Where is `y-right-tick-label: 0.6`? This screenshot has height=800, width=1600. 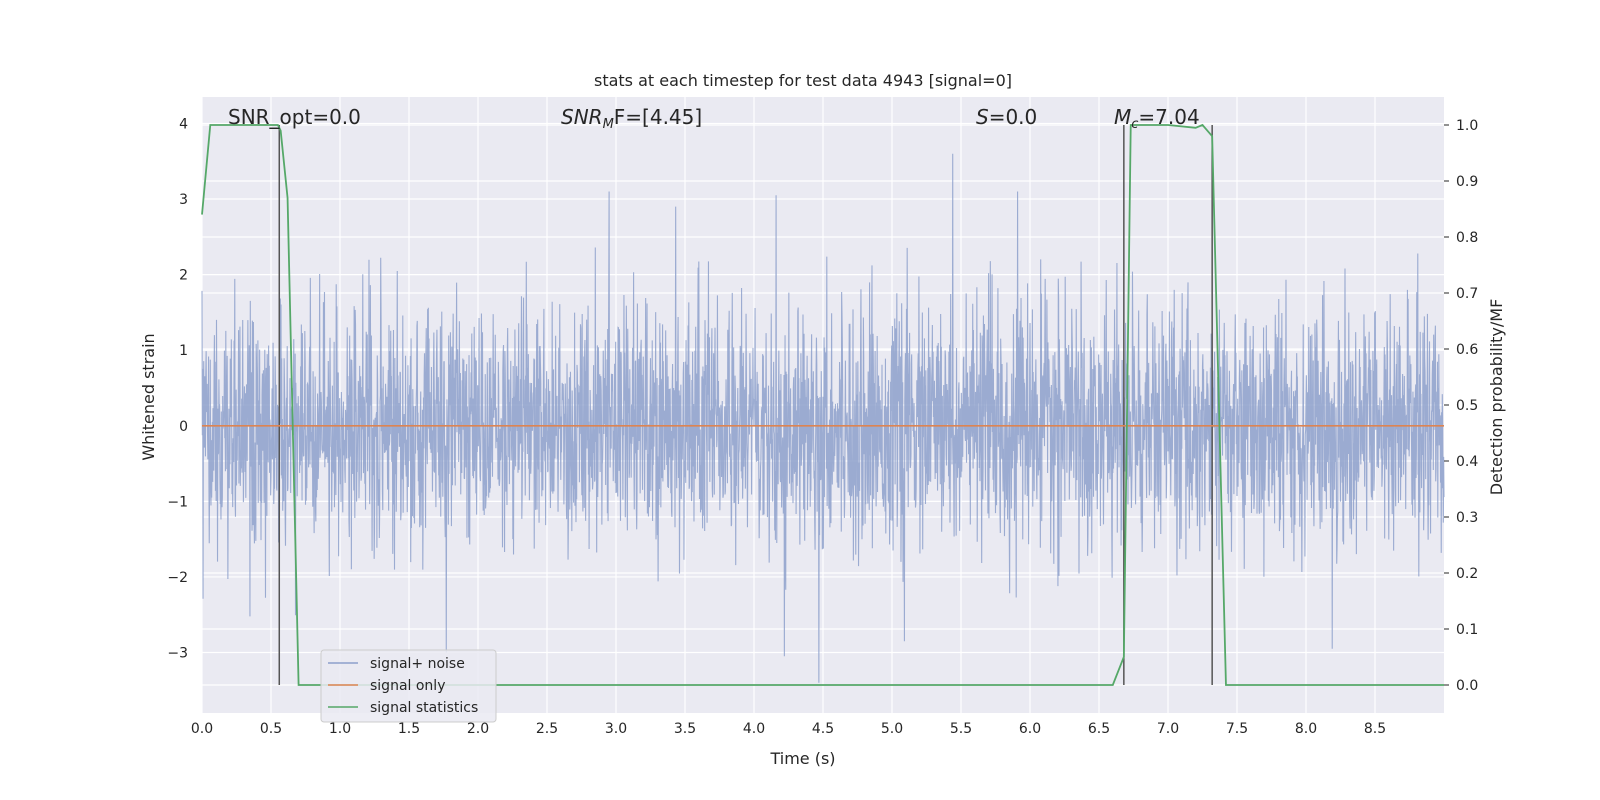 y-right-tick-label: 0.6 is located at coordinates (1467, 350).